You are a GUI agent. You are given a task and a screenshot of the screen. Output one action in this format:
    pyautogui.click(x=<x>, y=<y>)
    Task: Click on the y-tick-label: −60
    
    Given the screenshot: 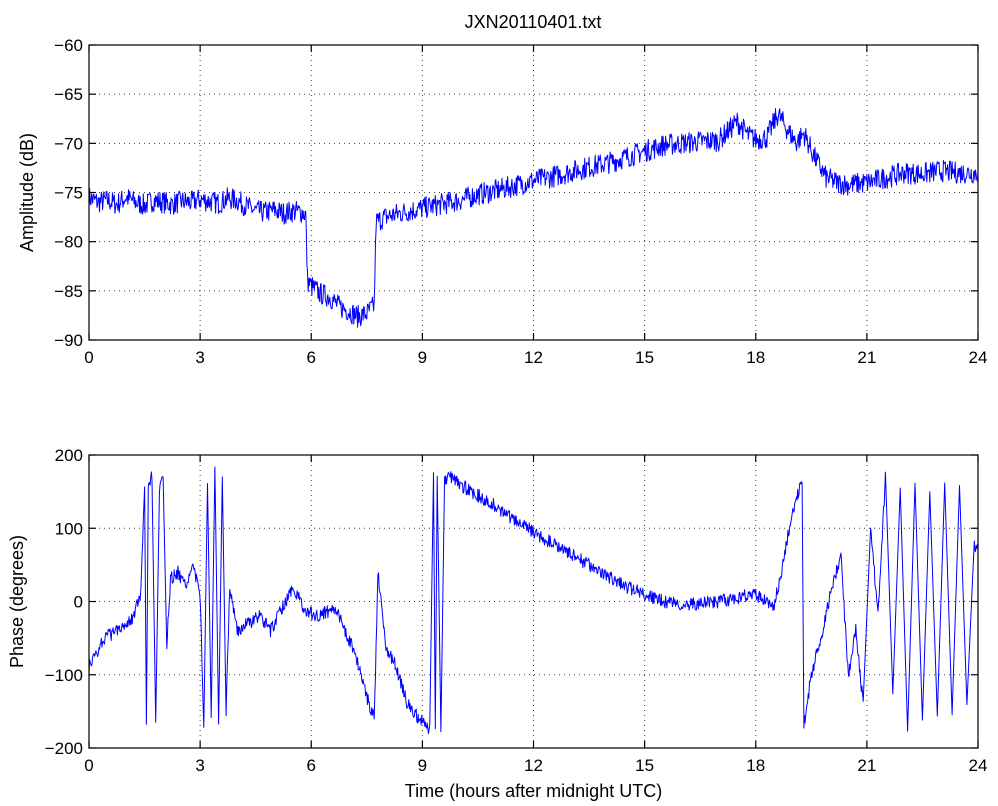 What is the action you would take?
    pyautogui.click(x=68, y=45)
    